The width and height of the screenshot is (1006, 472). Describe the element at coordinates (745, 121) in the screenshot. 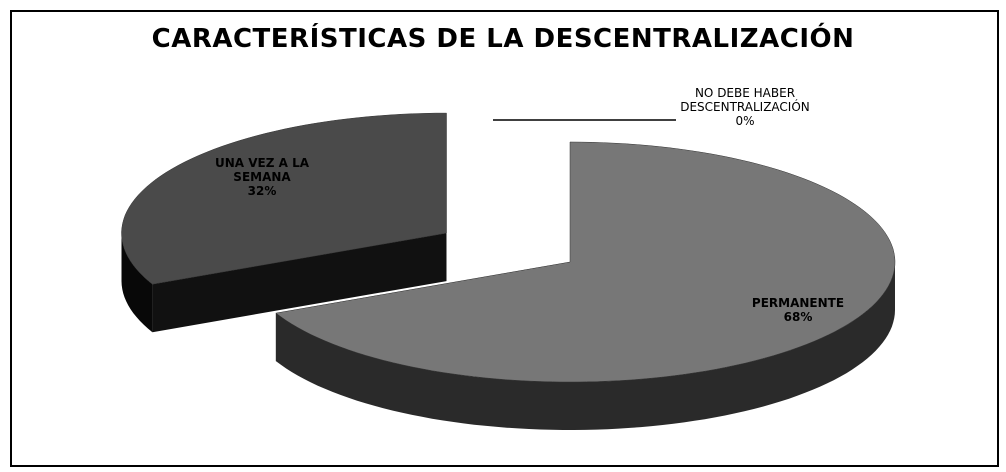

I see `value-label: 0%` at that location.